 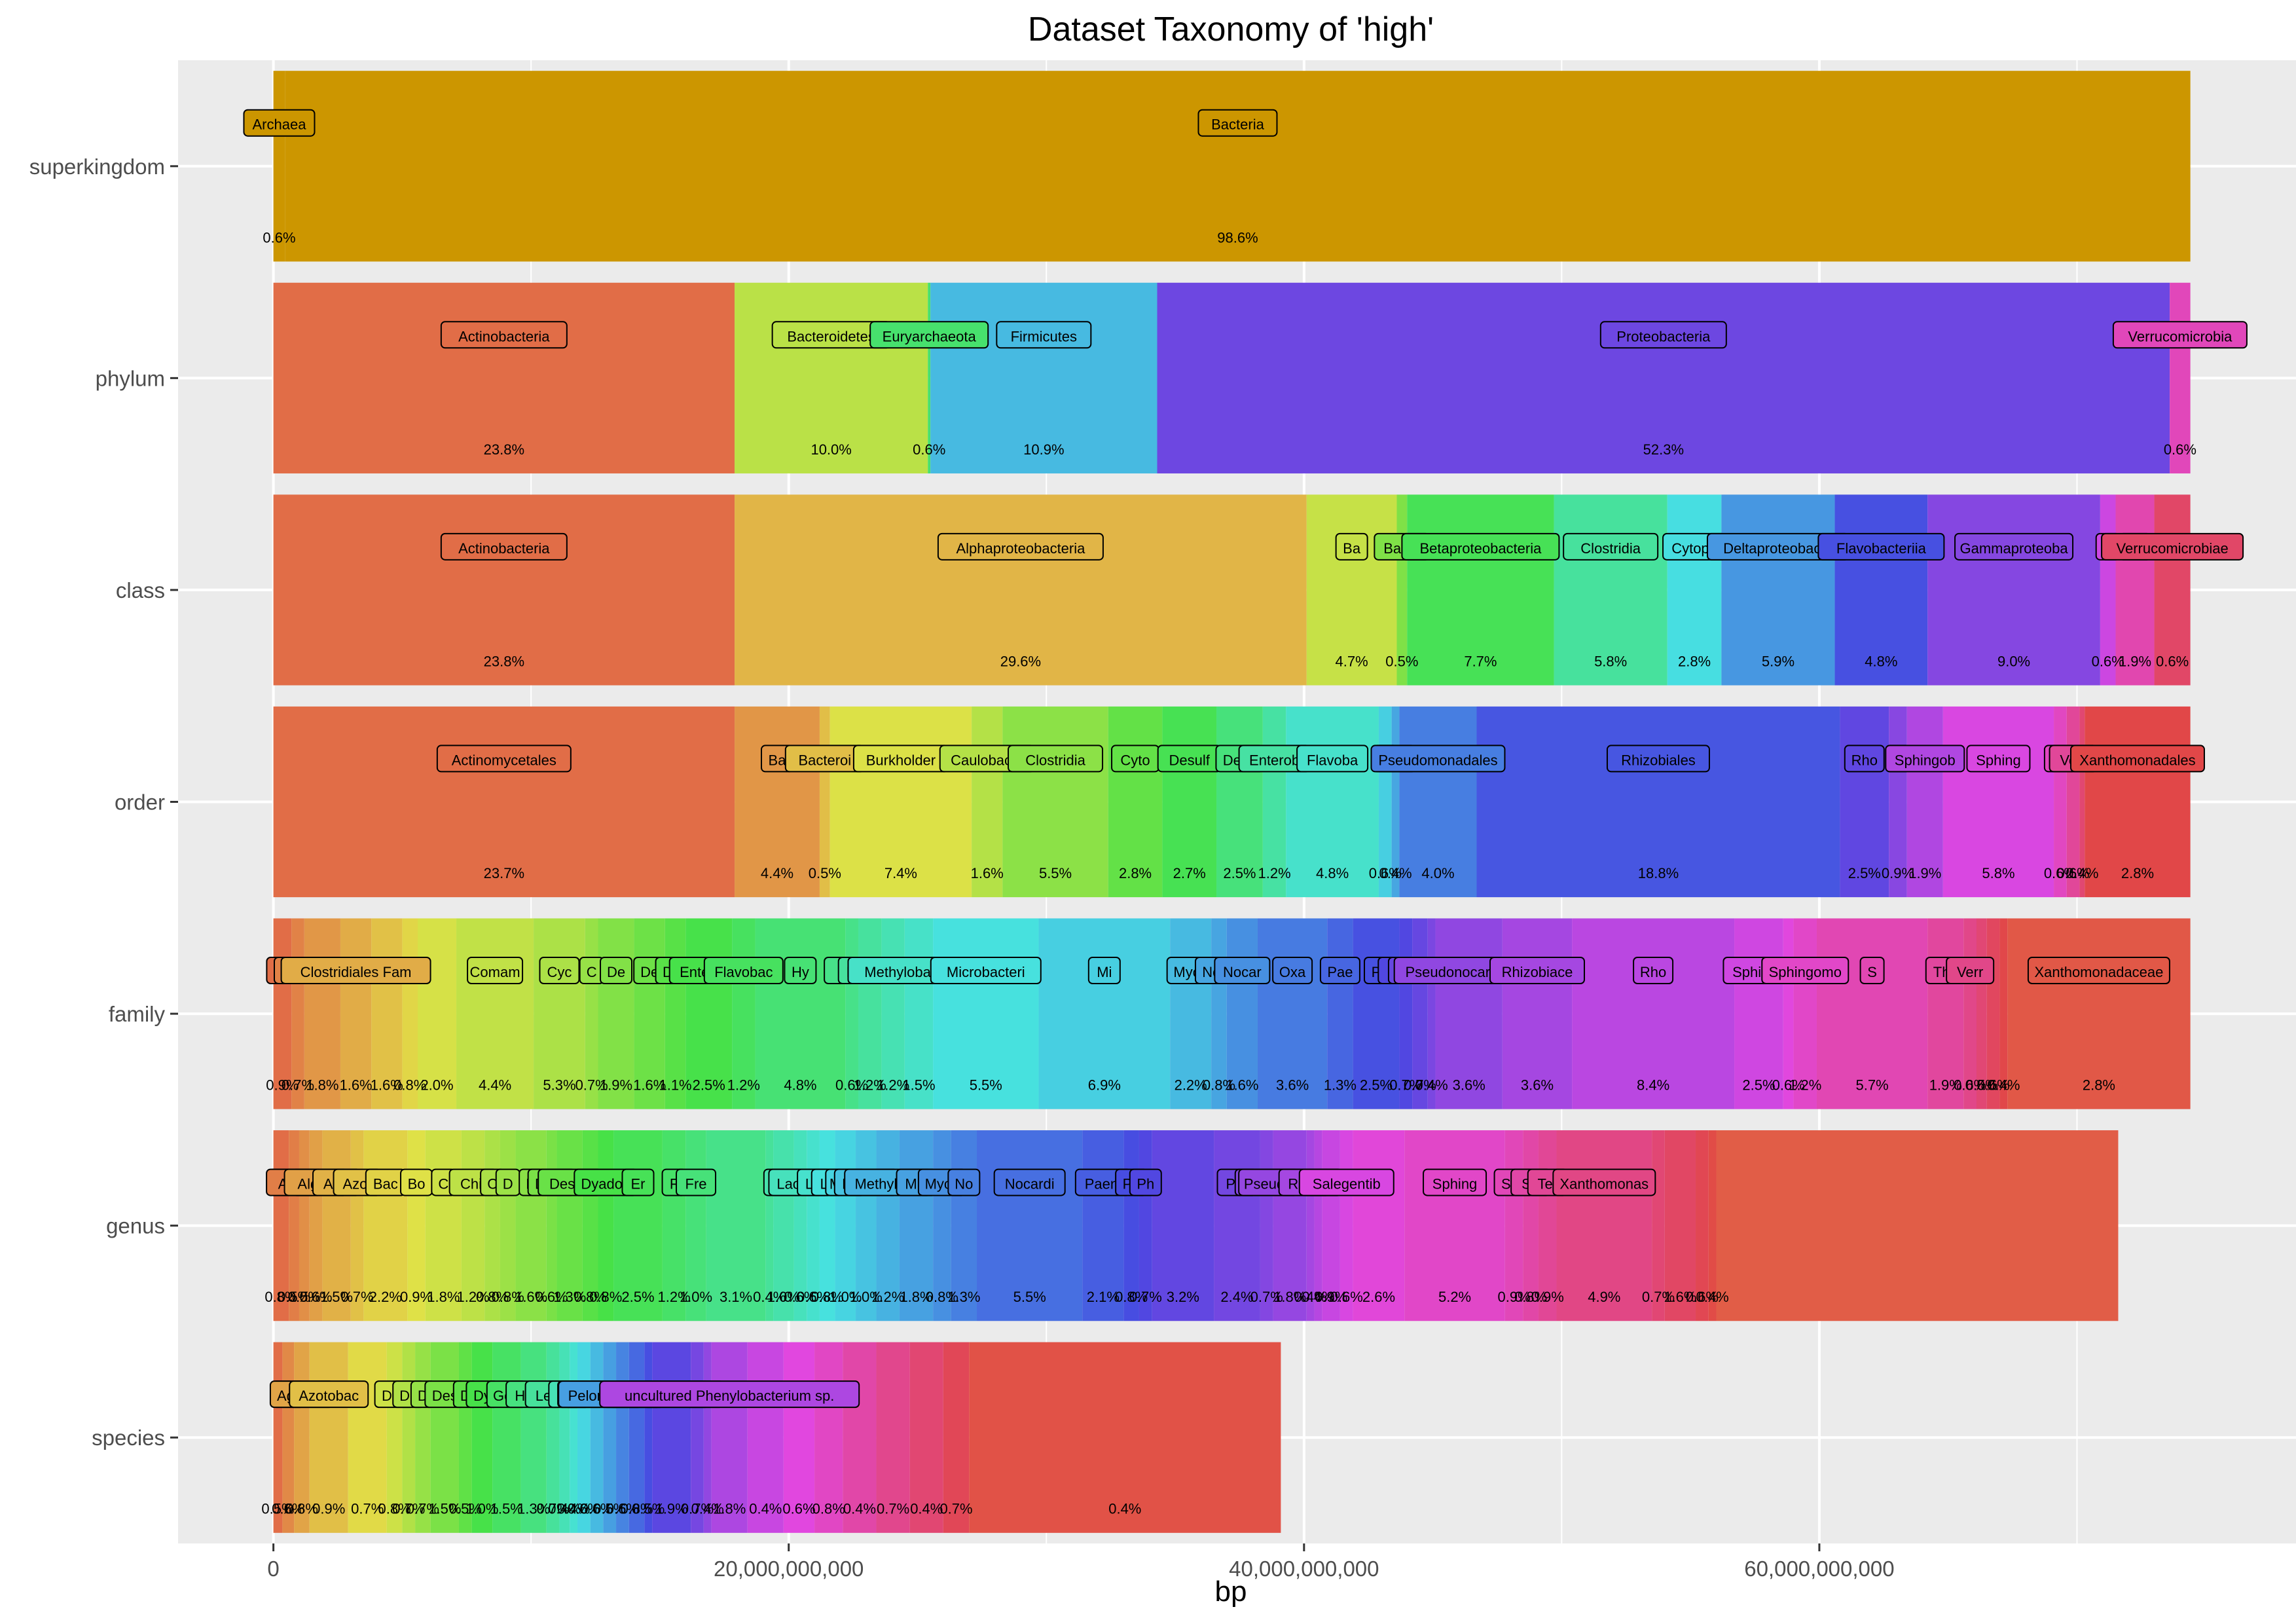 I want to click on percent-label: 1.9%, so click(x=671, y=1509).